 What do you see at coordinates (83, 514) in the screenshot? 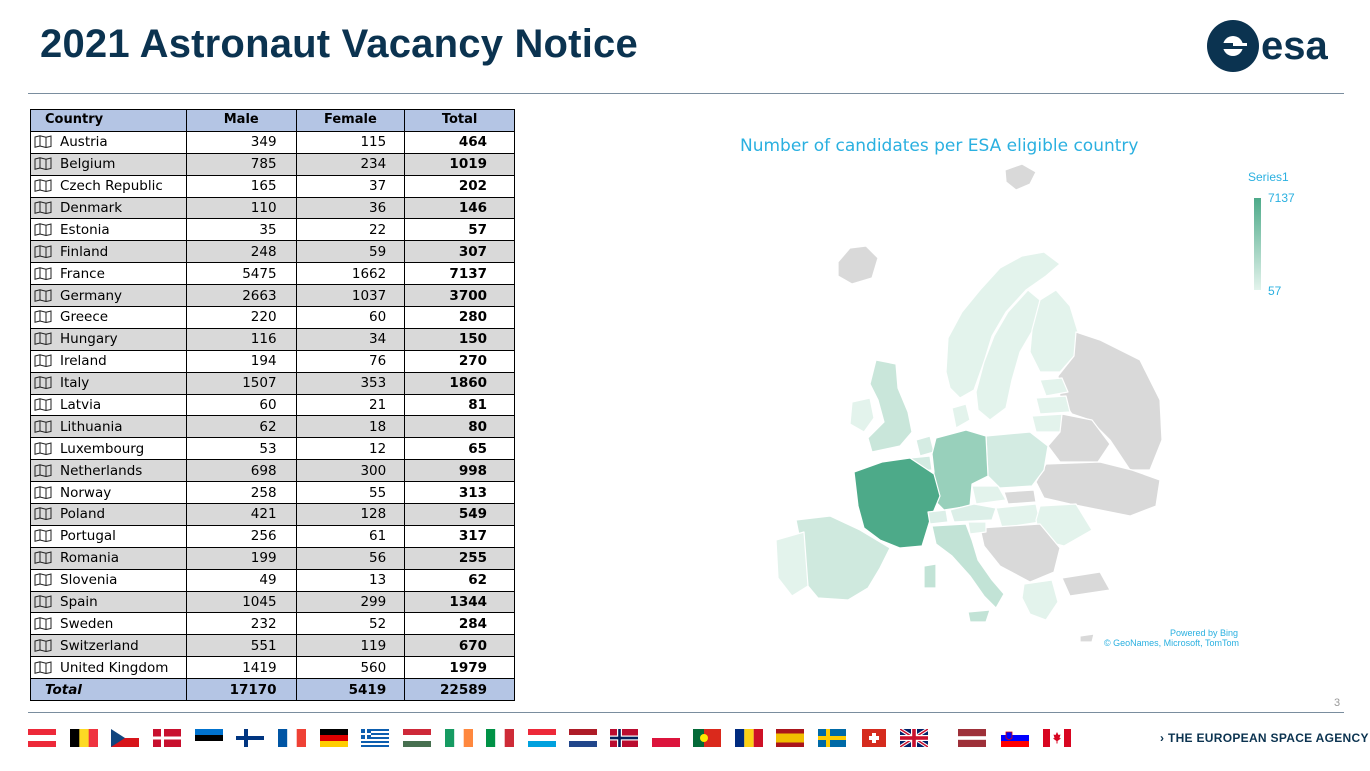
I see `country-name: Poland` at bounding box center [83, 514].